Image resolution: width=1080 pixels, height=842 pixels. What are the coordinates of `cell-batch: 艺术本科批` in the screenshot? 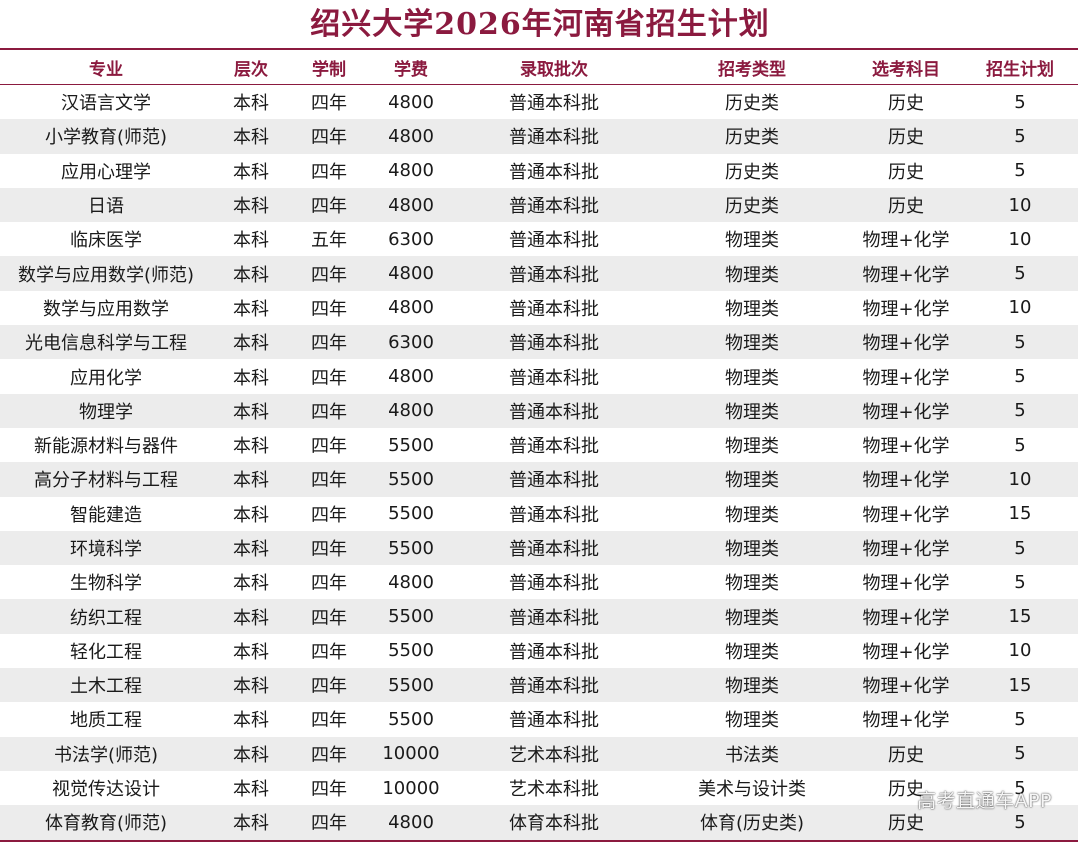 It's located at (554, 790).